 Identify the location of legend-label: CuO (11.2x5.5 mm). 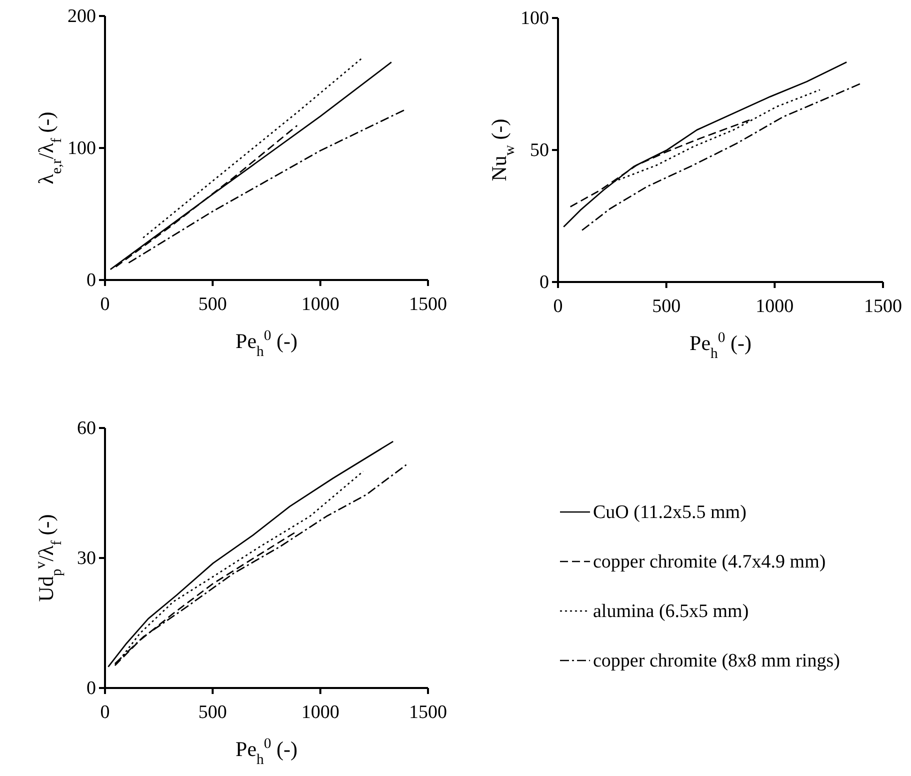
(669, 512).